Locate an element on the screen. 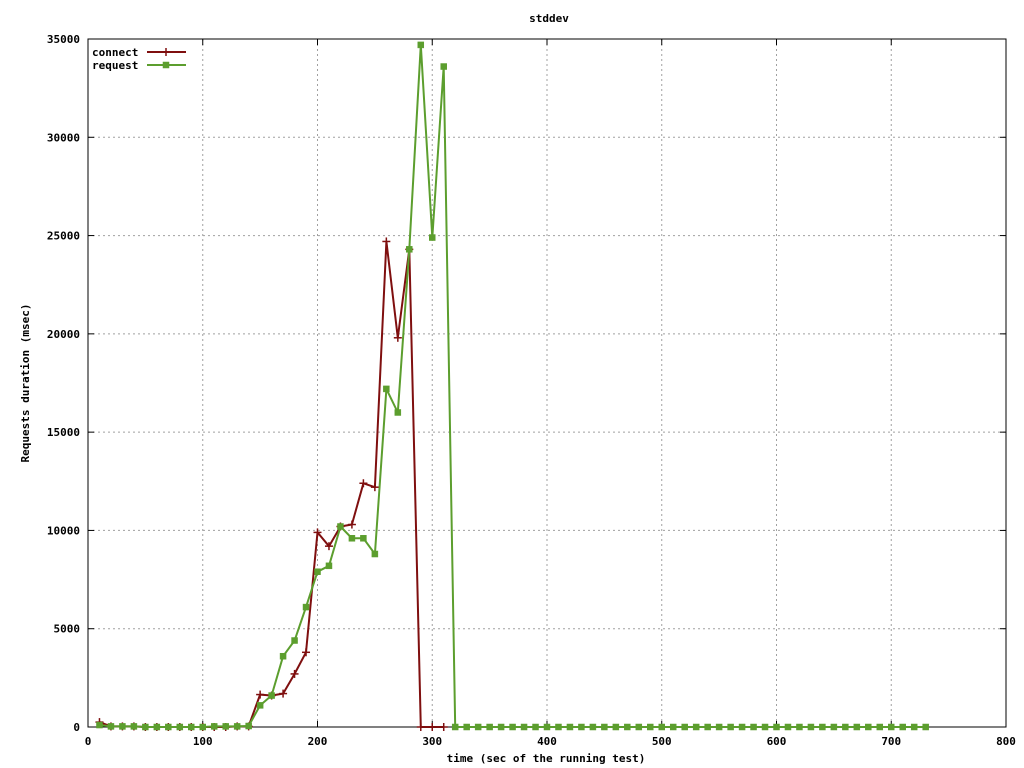  y-tick-label: 10000 is located at coordinates (63, 530).